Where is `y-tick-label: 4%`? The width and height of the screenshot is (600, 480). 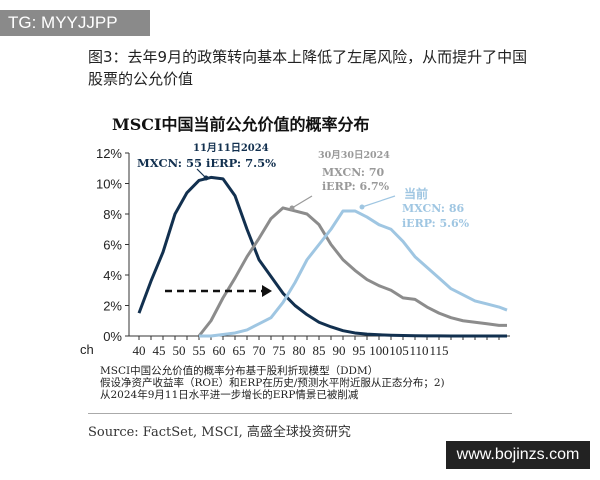
y-tick-label: 4% is located at coordinates (112, 275).